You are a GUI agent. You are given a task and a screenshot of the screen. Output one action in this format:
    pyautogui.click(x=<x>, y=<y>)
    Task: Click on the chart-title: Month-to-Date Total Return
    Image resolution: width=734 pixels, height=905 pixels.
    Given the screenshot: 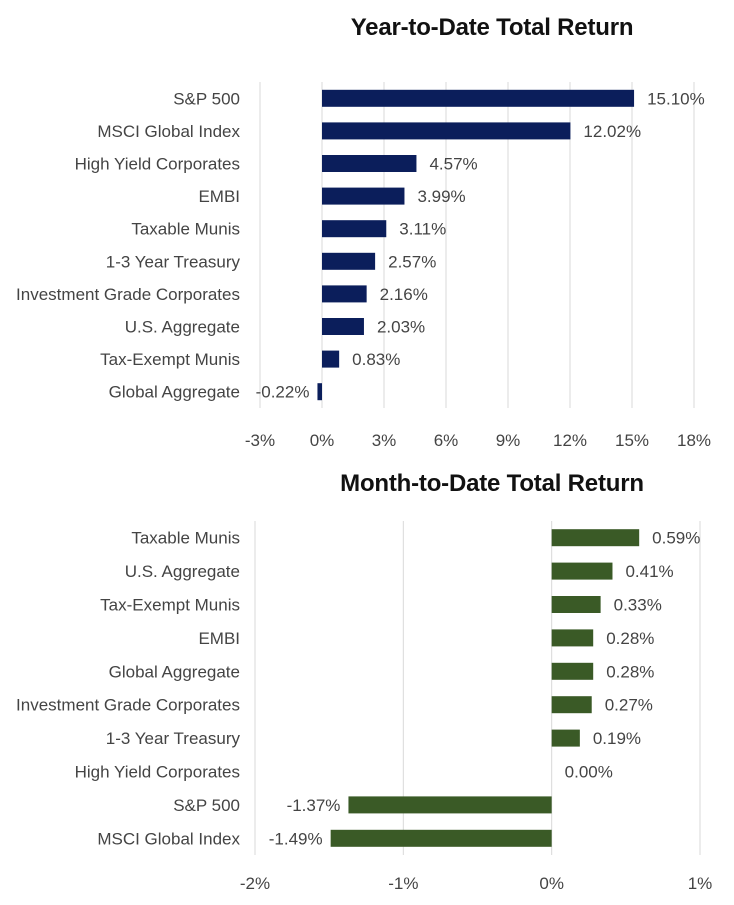 What is the action you would take?
    pyautogui.click(x=492, y=483)
    